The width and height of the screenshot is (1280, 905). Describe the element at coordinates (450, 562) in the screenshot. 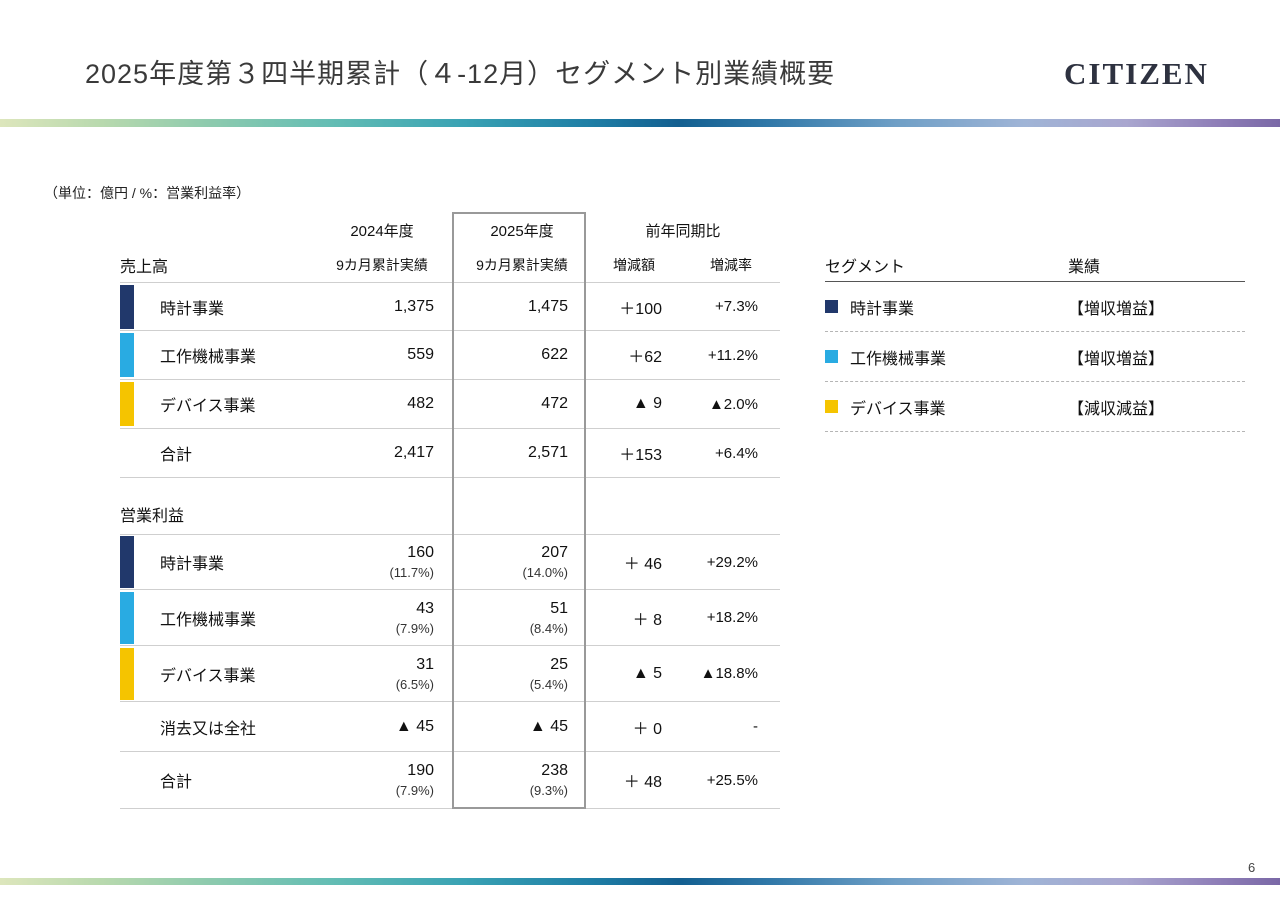

I see `profit-row-watches: 時計事業 160 (11.7%) 207 (14.0%) ＋ 46 +29.2%` at that location.